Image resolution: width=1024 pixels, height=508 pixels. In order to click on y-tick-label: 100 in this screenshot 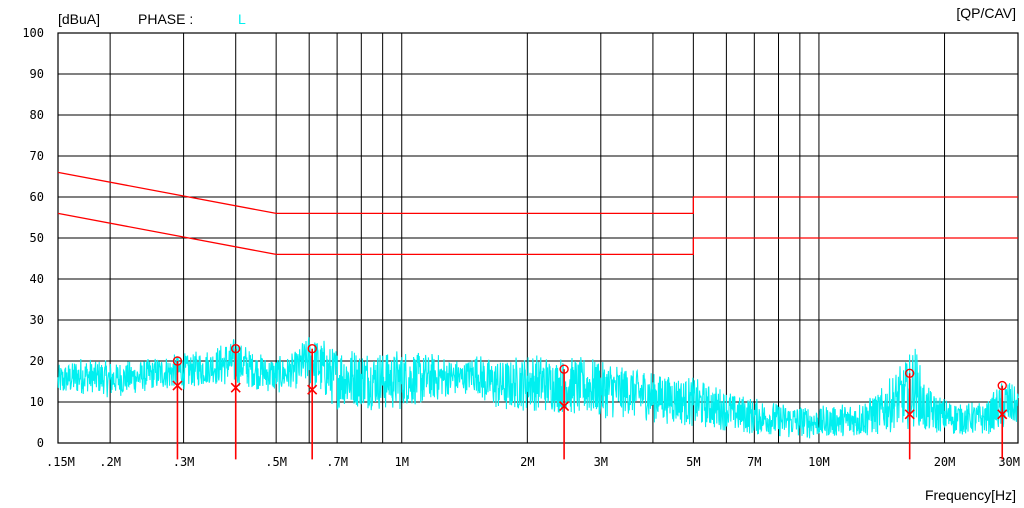, I will do `click(33, 33)`.